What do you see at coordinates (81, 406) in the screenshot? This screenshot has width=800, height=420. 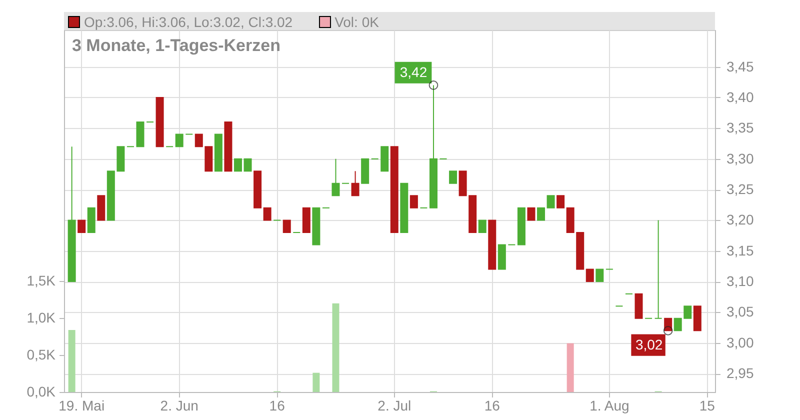 I see `x-tick-label: 19. Mai` at bounding box center [81, 406].